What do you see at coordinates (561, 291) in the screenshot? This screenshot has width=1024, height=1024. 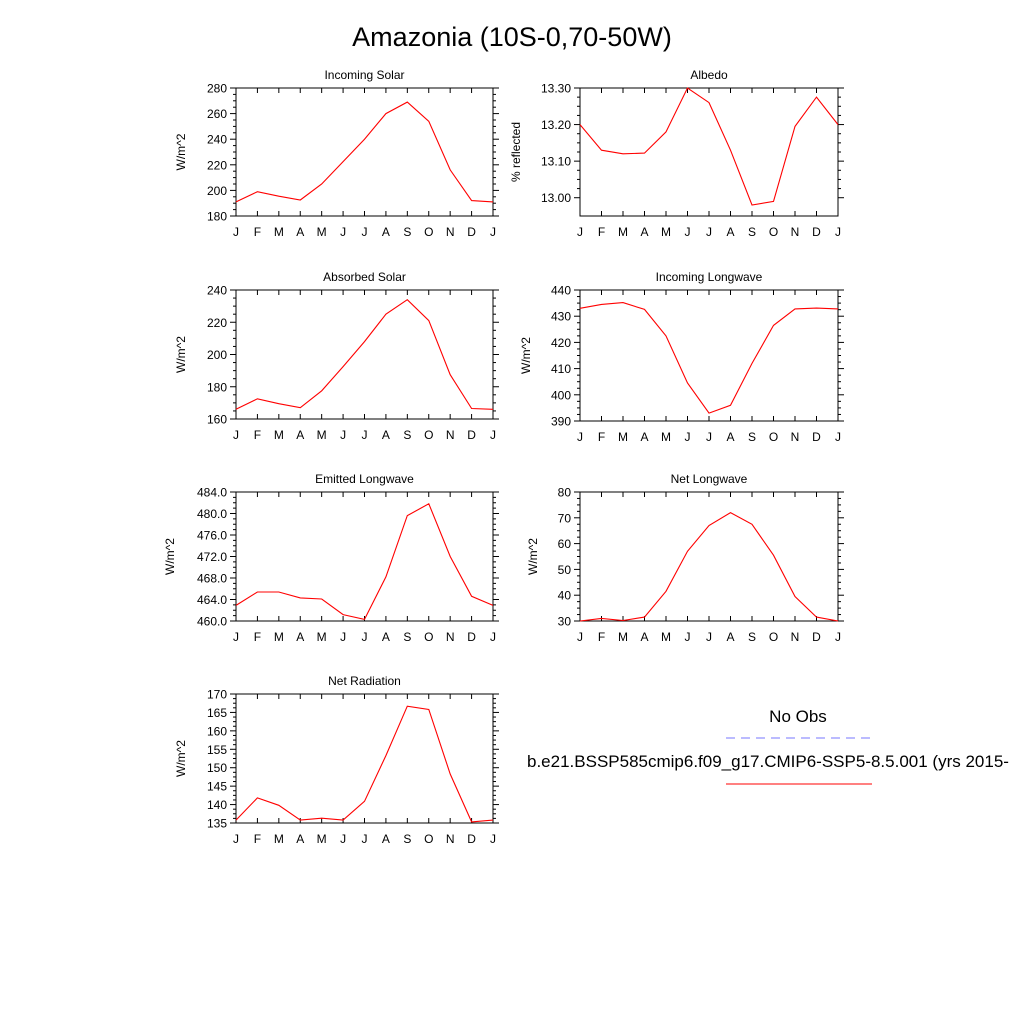 I see `y-tick-label: 440` at bounding box center [561, 291].